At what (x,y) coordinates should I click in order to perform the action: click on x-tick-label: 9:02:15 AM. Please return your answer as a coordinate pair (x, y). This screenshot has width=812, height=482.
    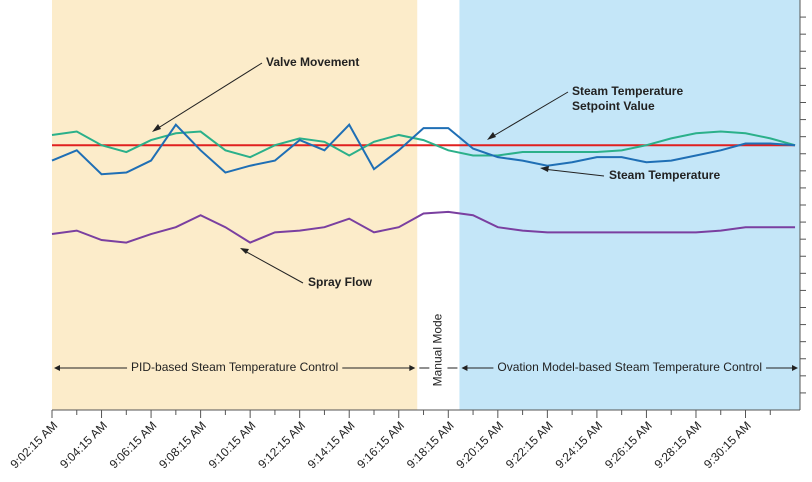
    Looking at the image, I should click on (34, 444).